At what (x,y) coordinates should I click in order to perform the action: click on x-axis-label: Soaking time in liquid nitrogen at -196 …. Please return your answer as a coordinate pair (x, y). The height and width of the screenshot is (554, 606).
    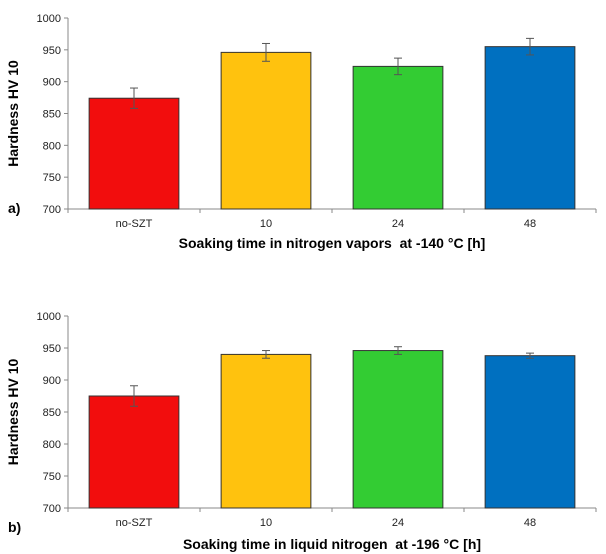
    Looking at the image, I should click on (332, 544).